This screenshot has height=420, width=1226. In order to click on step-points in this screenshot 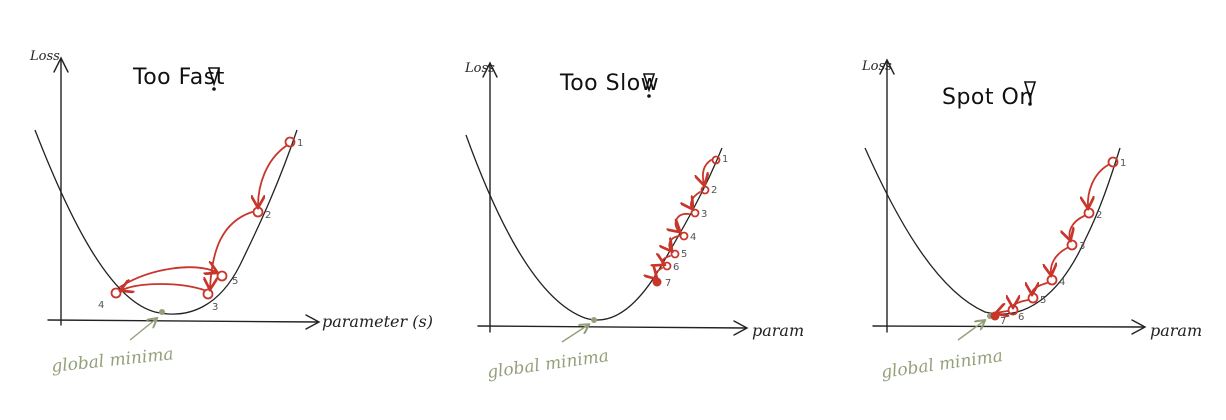, I will do `click(1054, 238)`.